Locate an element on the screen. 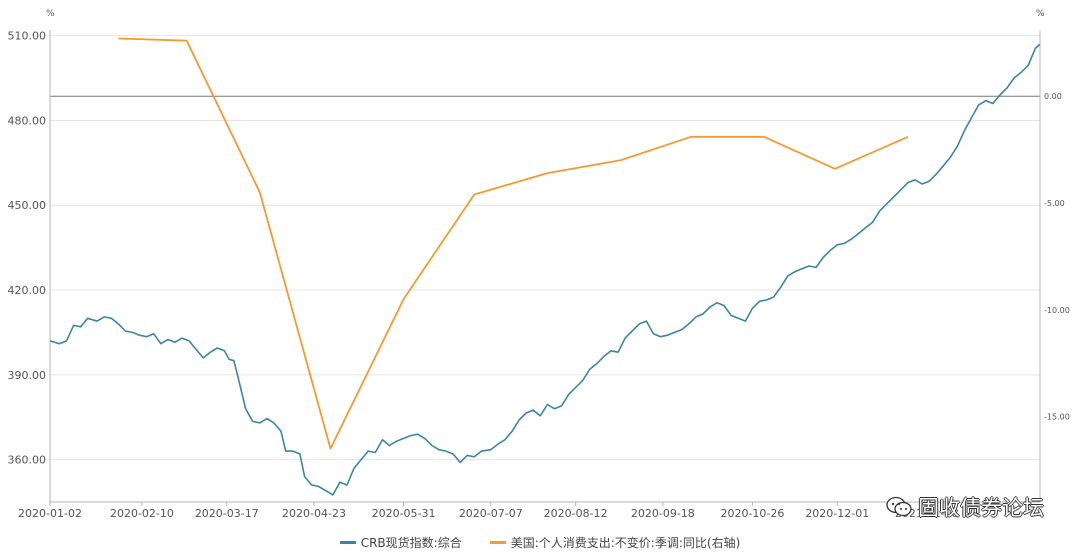 Image resolution: width=1080 pixels, height=555 pixels. x-tick-label: 2020-05-31 is located at coordinates (404, 513).